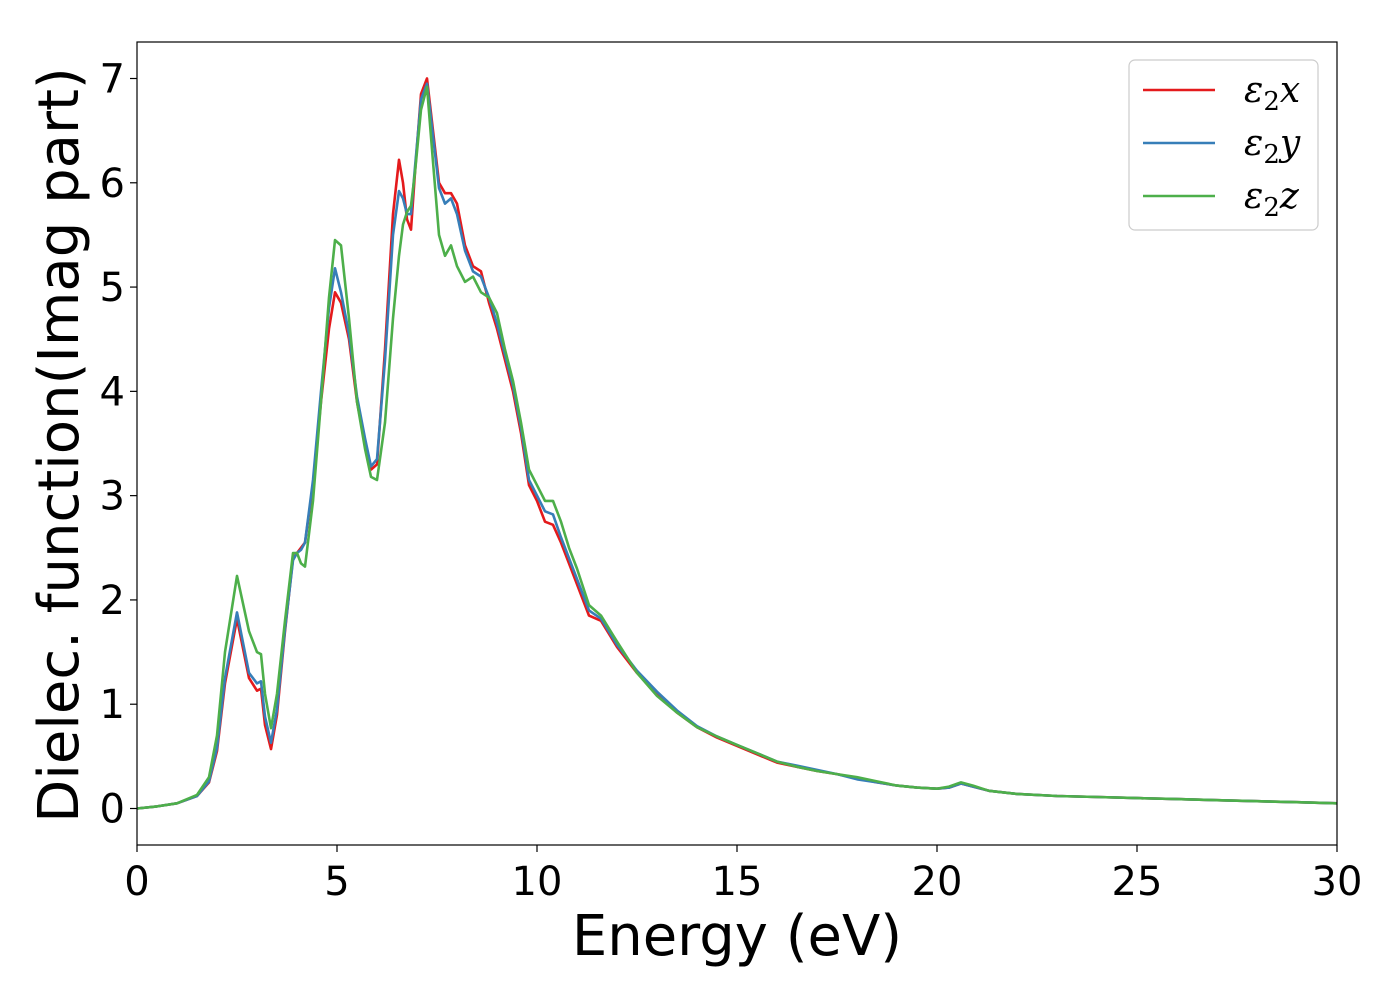  What do you see at coordinates (1272, 199) in the screenshot?
I see `legend-label-z: ε2z` at bounding box center [1272, 199].